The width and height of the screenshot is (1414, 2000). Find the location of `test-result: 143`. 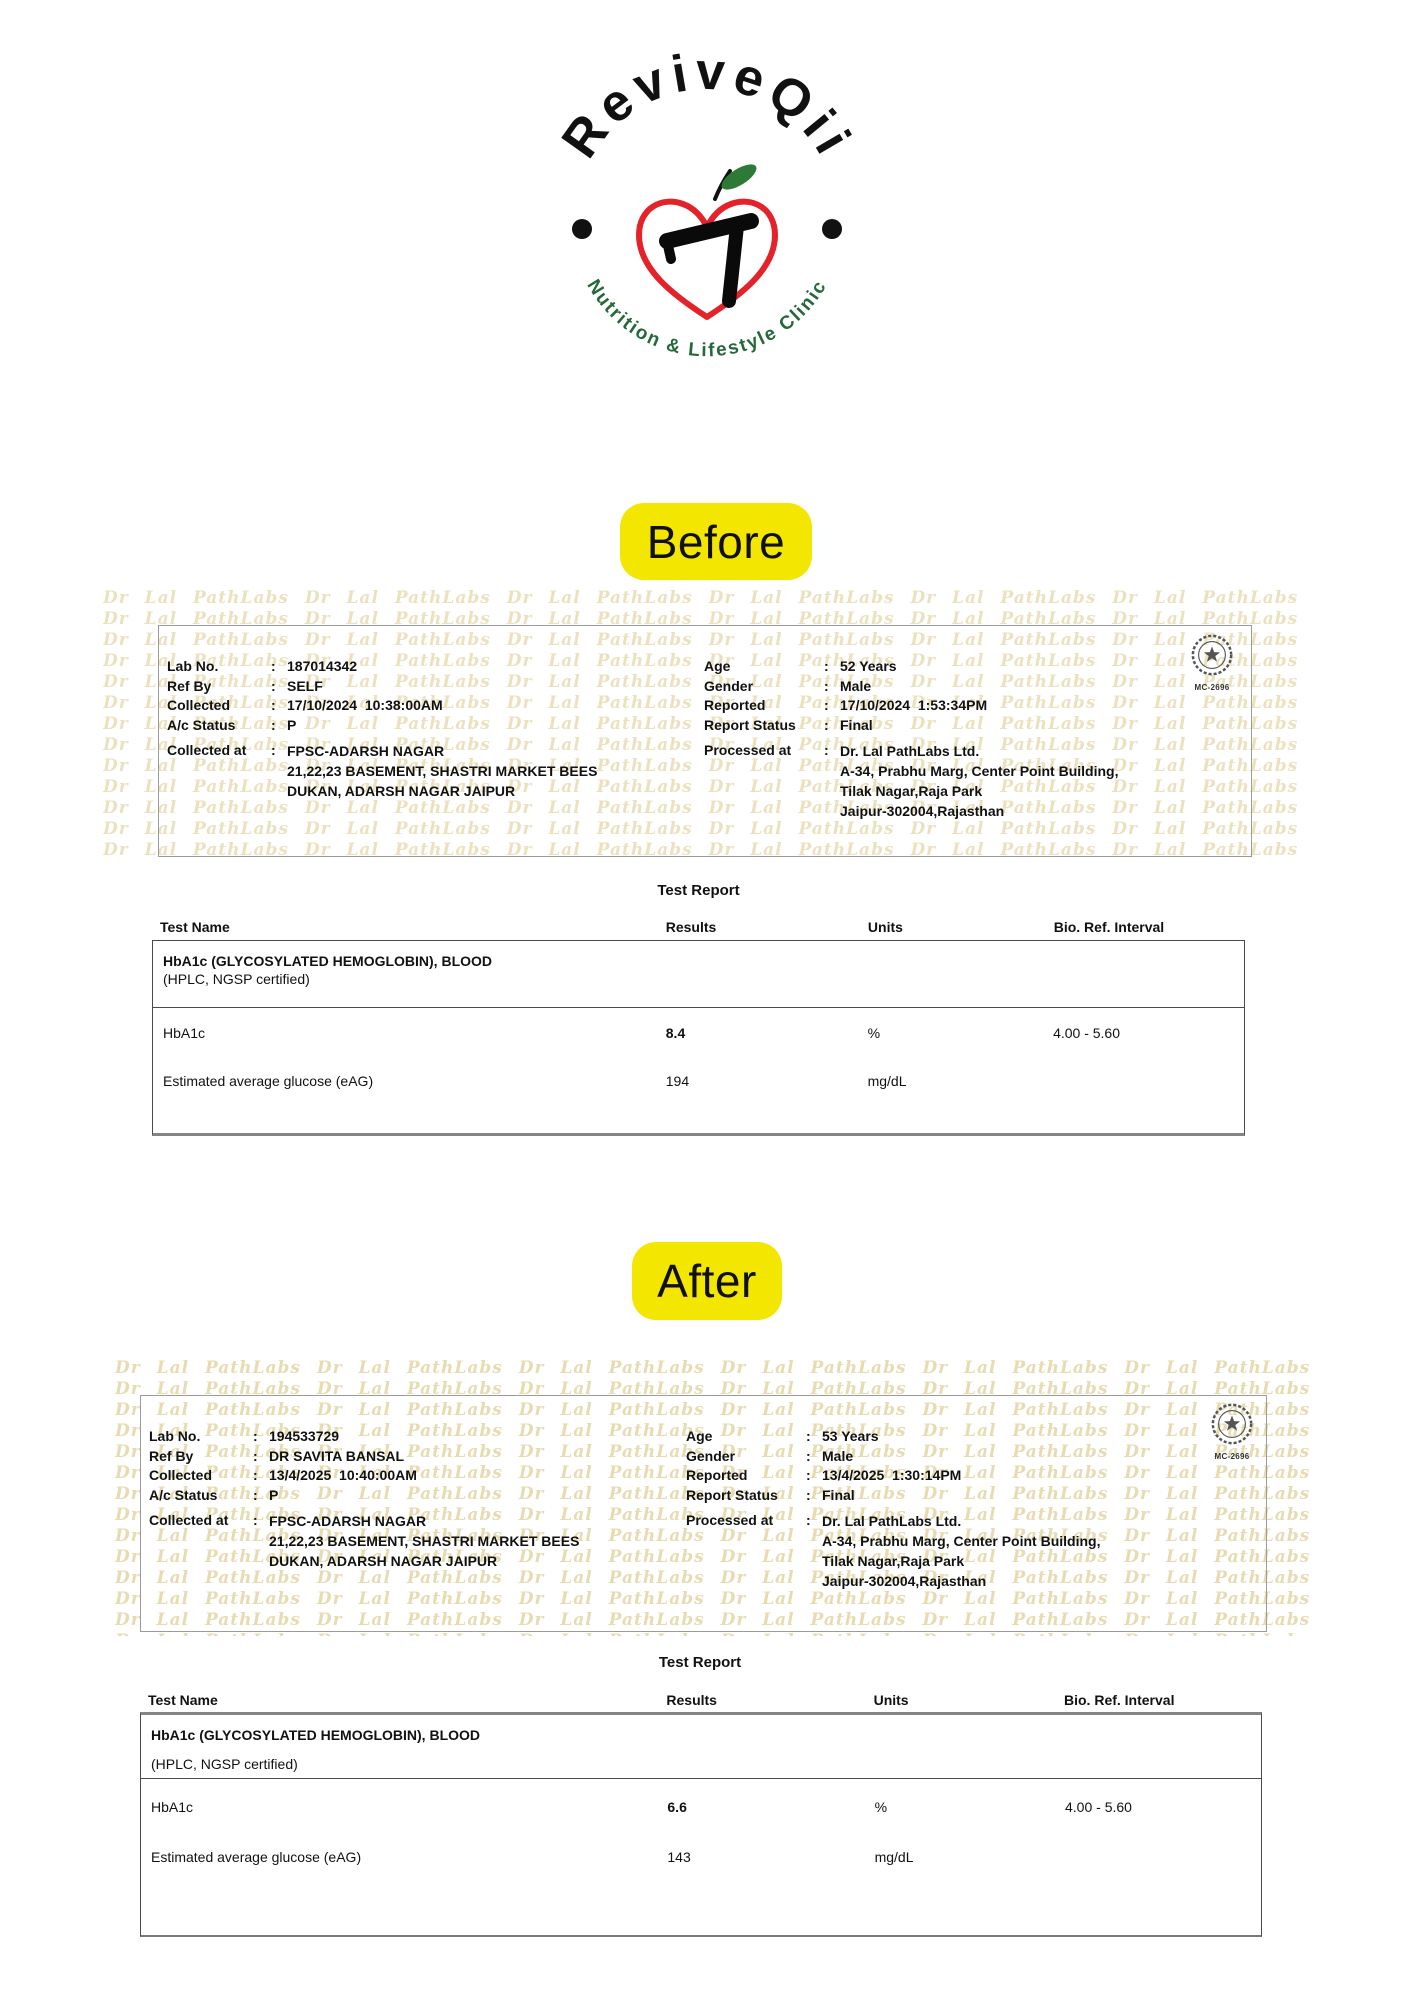

test-result: 143 is located at coordinates (679, 1857).